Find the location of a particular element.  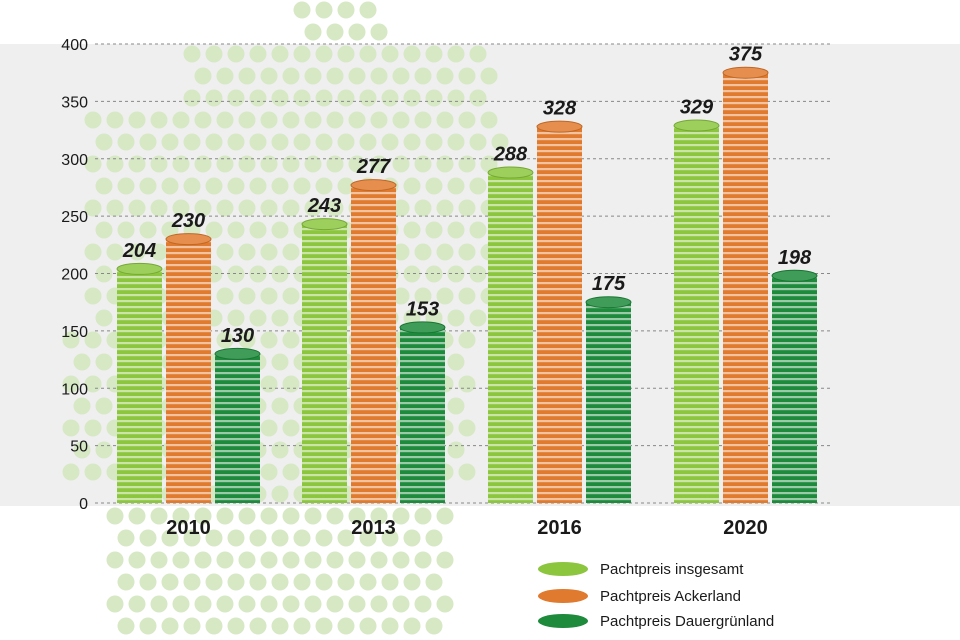

legend-swatch is located at coordinates (563, 621).